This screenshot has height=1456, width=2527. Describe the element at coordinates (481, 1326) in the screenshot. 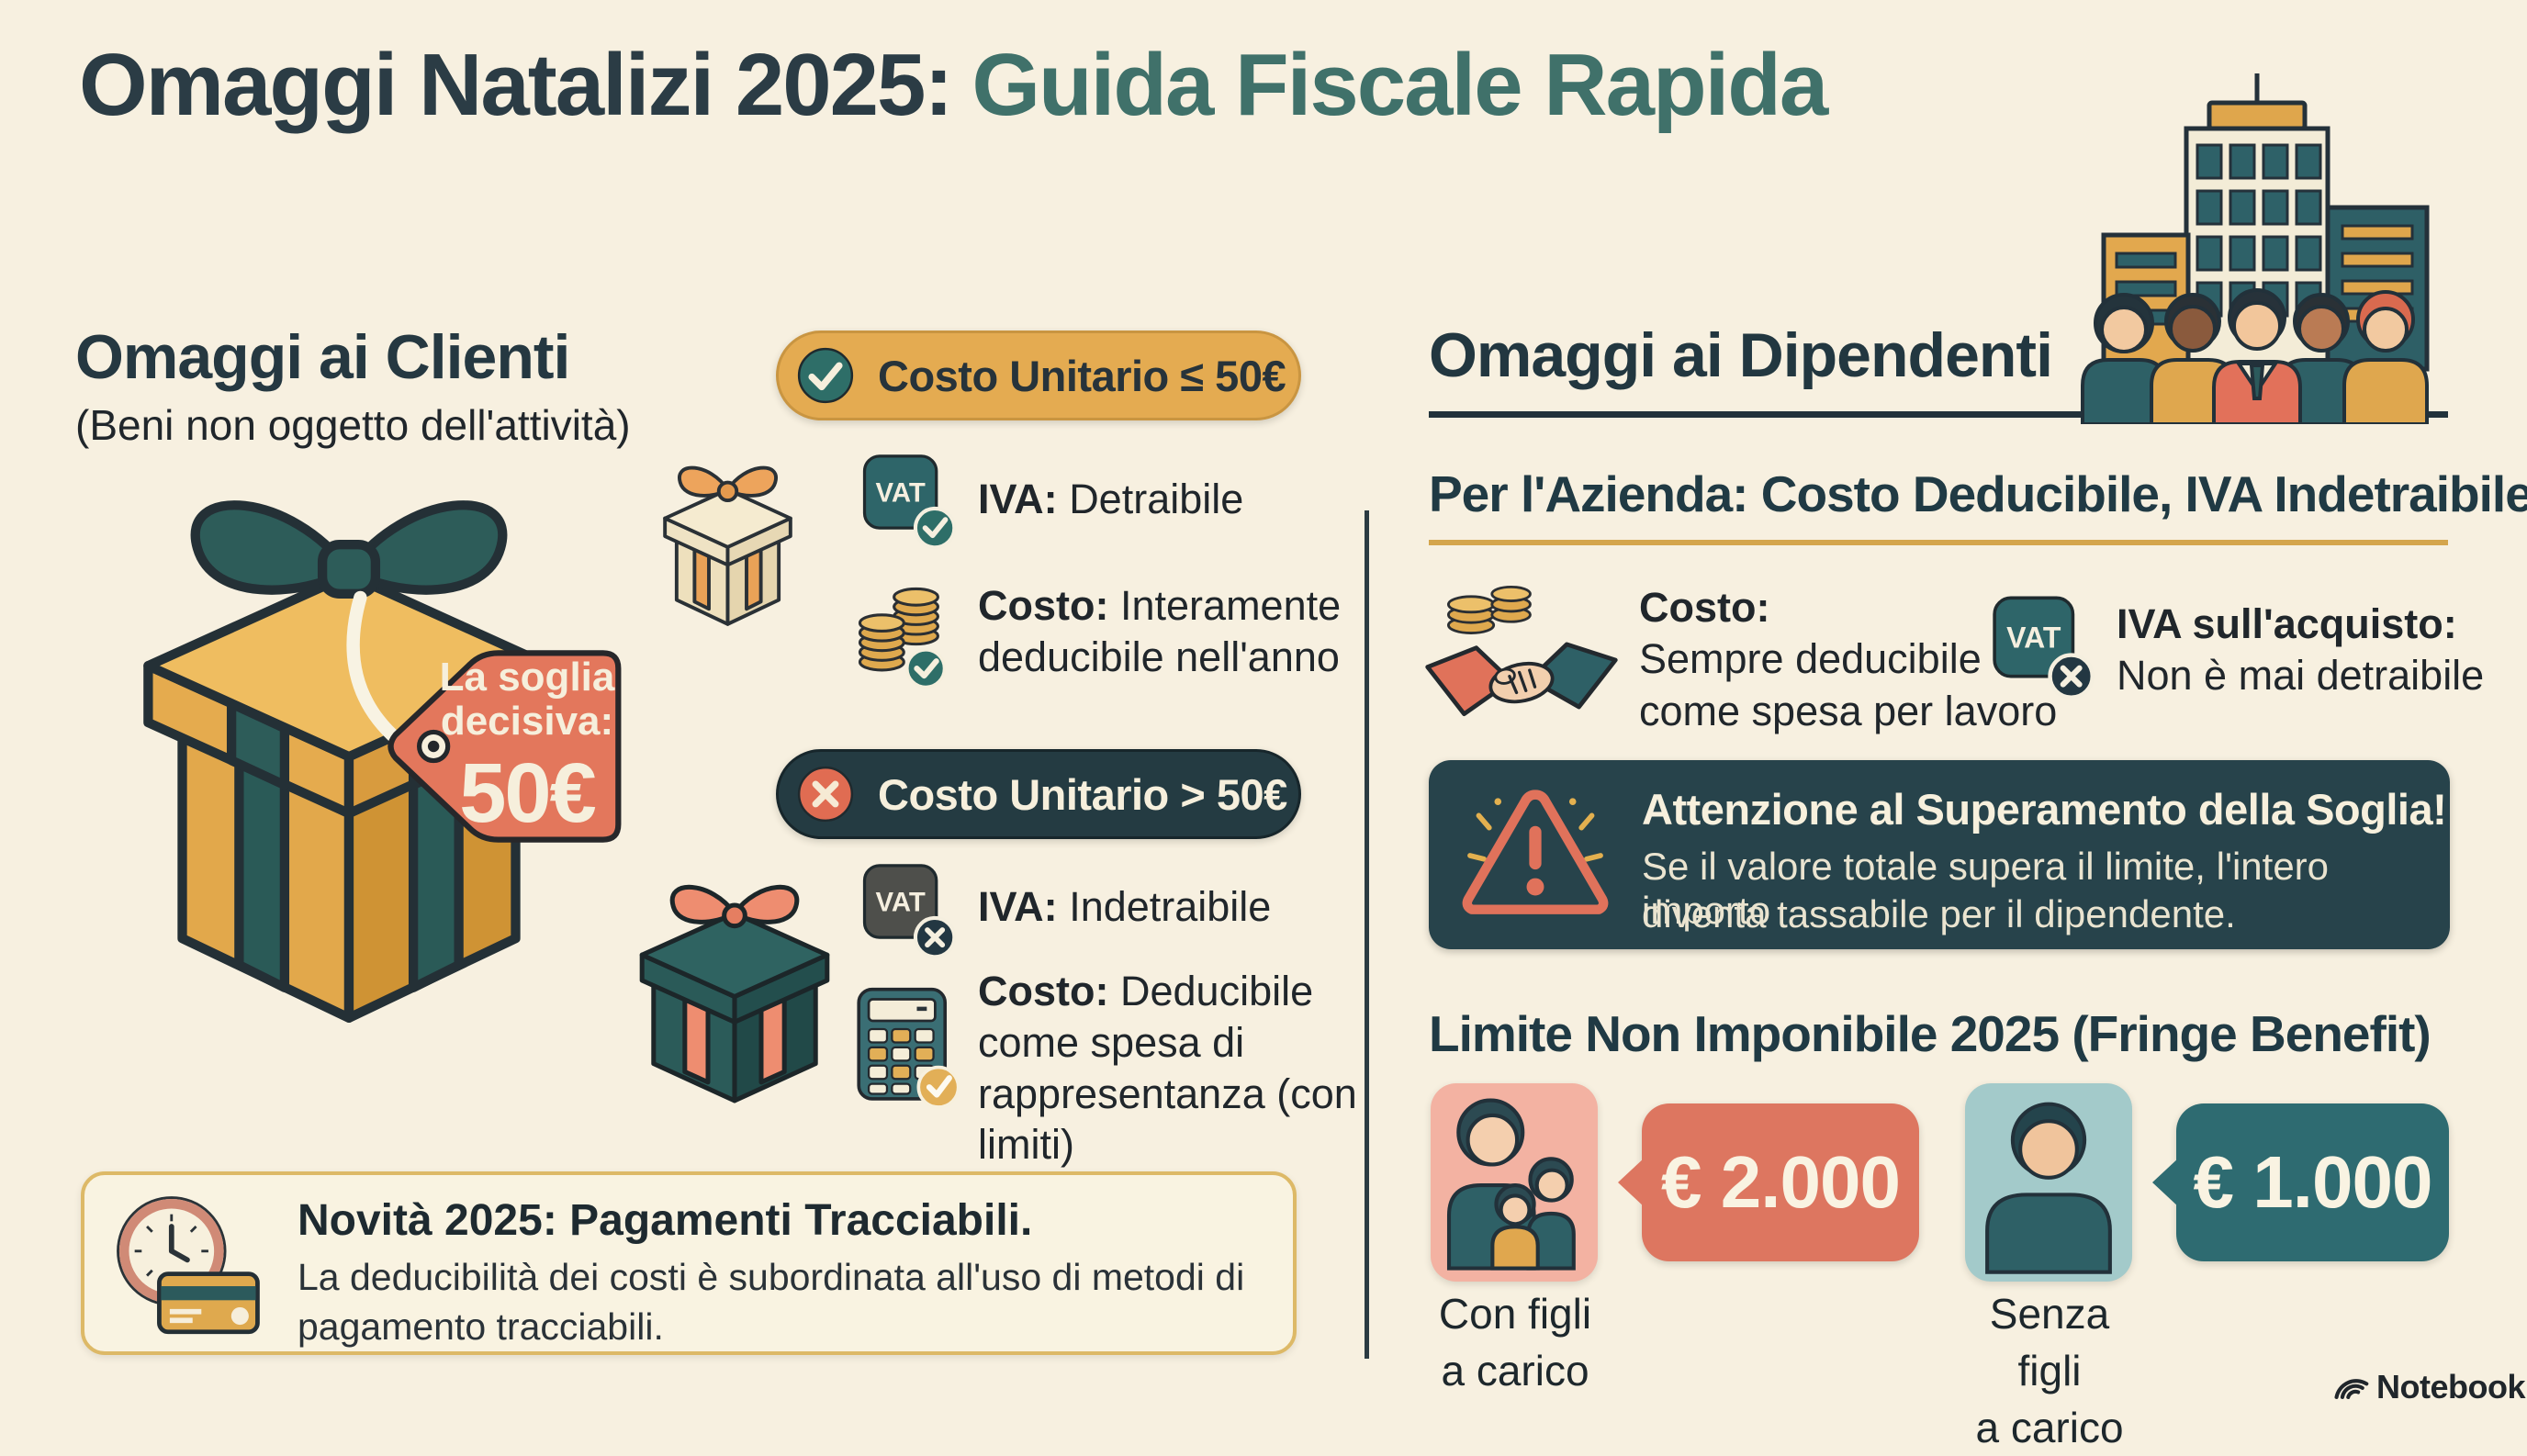

I see `note-body-line2: pagamento tracciabili.` at that location.